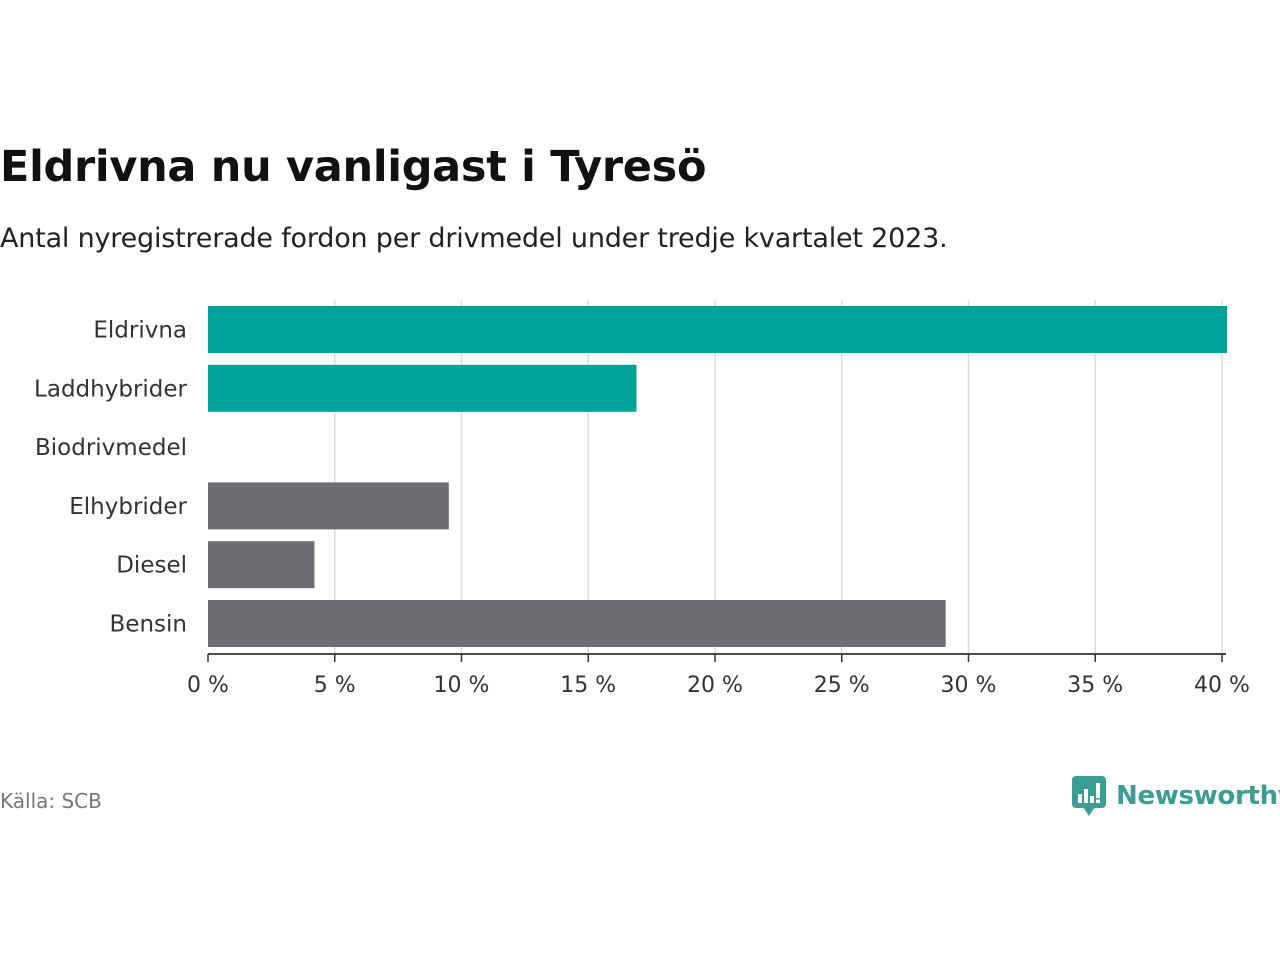  Describe the element at coordinates (140, 331) in the screenshot. I see `category-label: Eldrivna` at that location.